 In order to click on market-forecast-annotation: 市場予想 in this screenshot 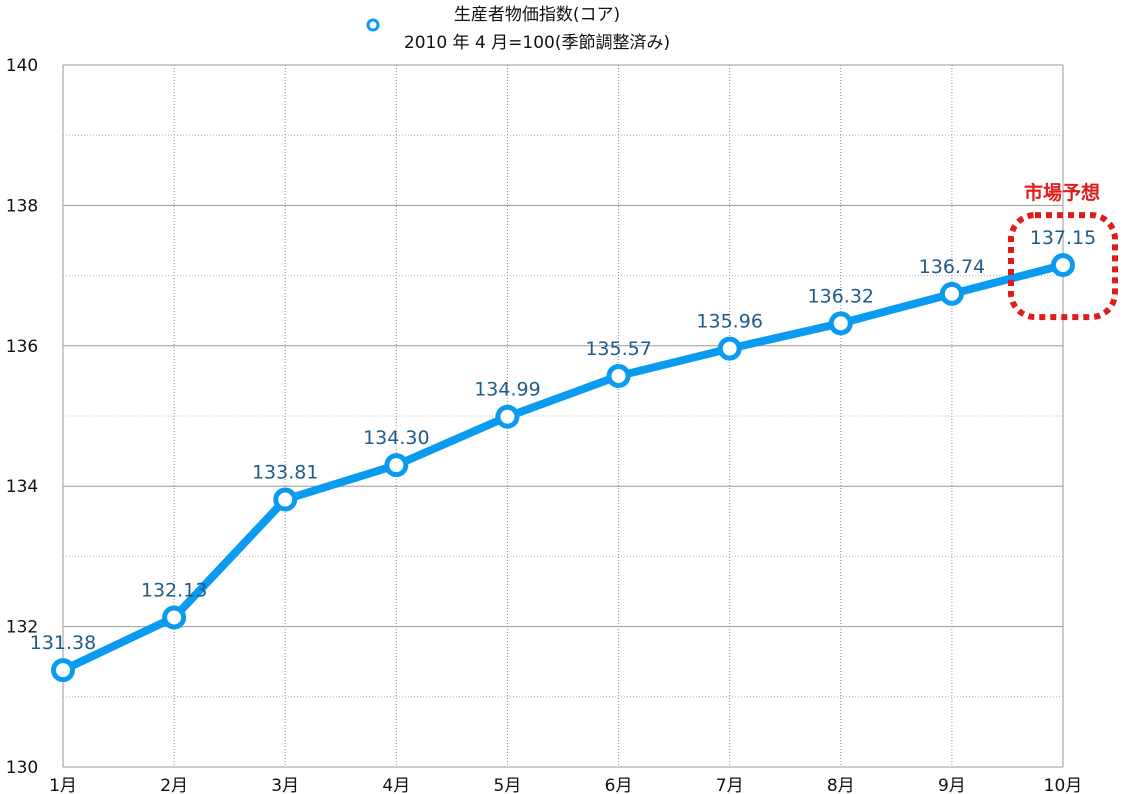, I will do `click(1063, 251)`.